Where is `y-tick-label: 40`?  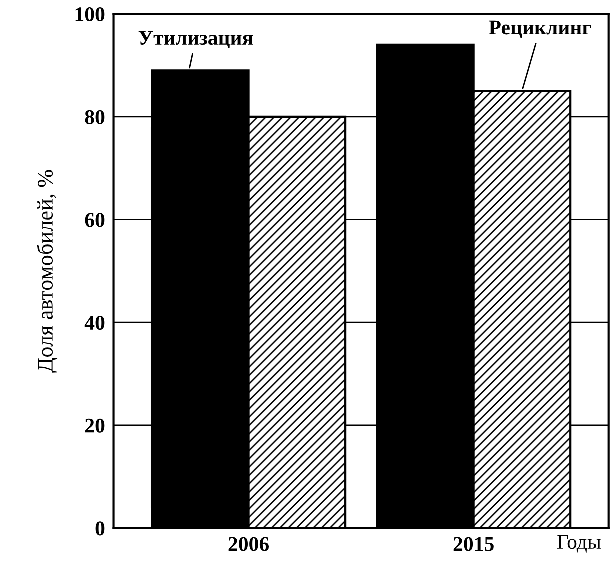 y-tick-label: 40 is located at coordinates (94, 323).